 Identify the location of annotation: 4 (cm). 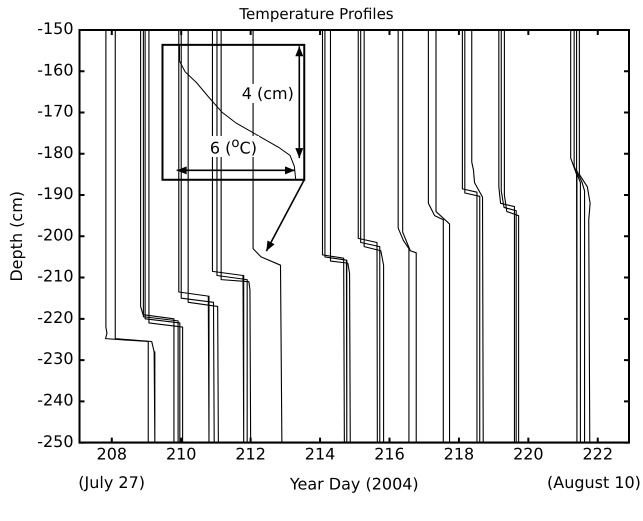
(268, 93).